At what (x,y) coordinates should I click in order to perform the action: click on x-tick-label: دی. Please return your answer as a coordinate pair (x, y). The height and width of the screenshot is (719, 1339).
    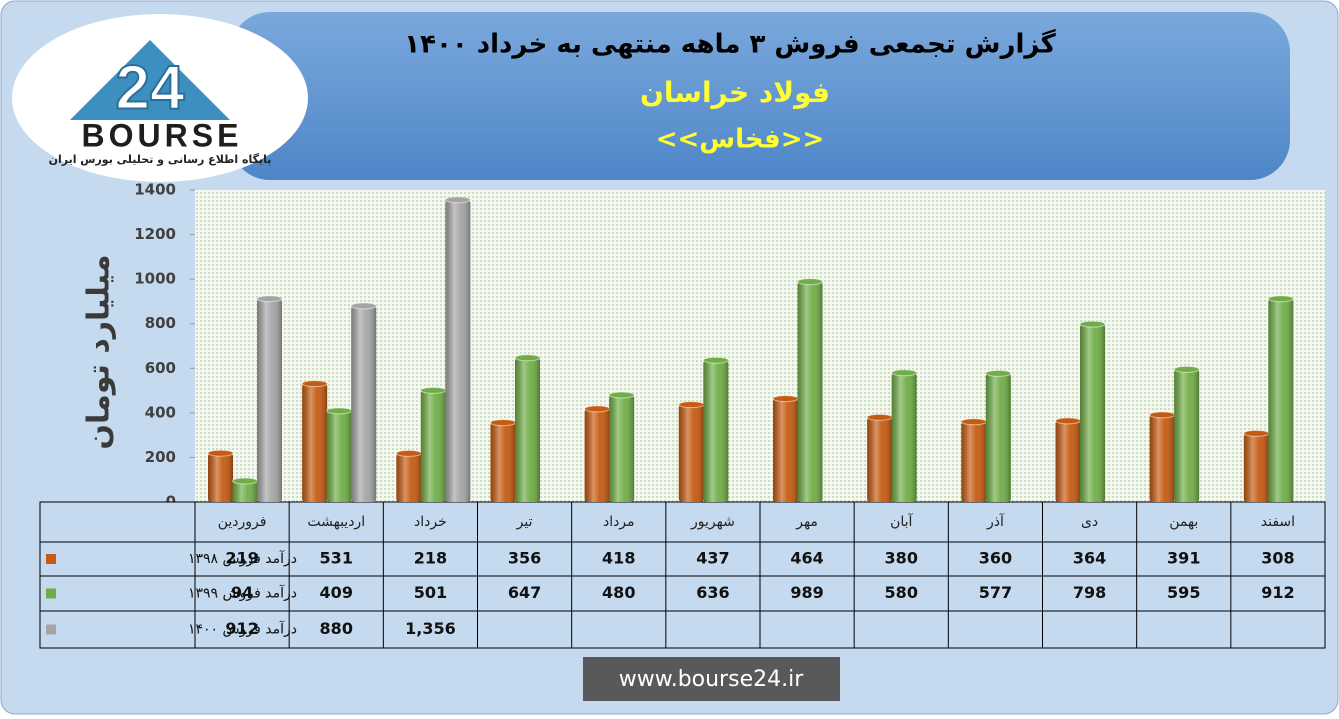
    Looking at the image, I should click on (1089, 522).